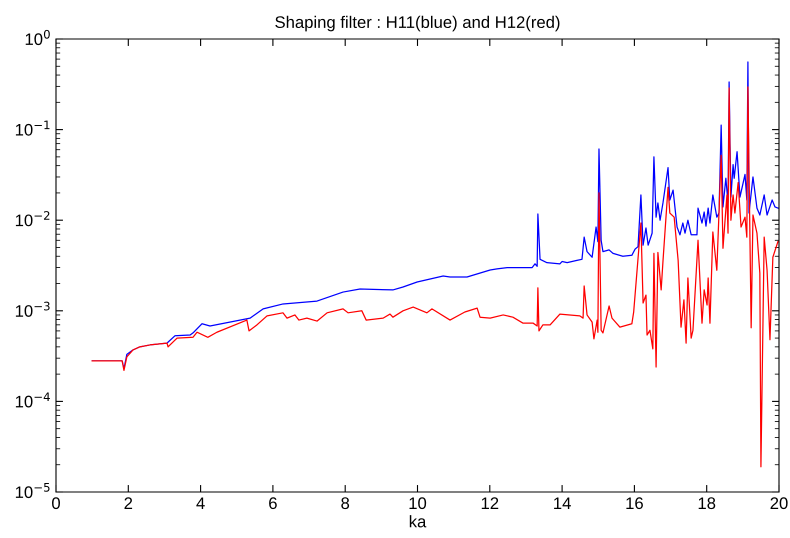 This screenshot has height=538, width=790. What do you see at coordinates (634, 503) in the screenshot?
I see `x-tick-label: 16` at bounding box center [634, 503].